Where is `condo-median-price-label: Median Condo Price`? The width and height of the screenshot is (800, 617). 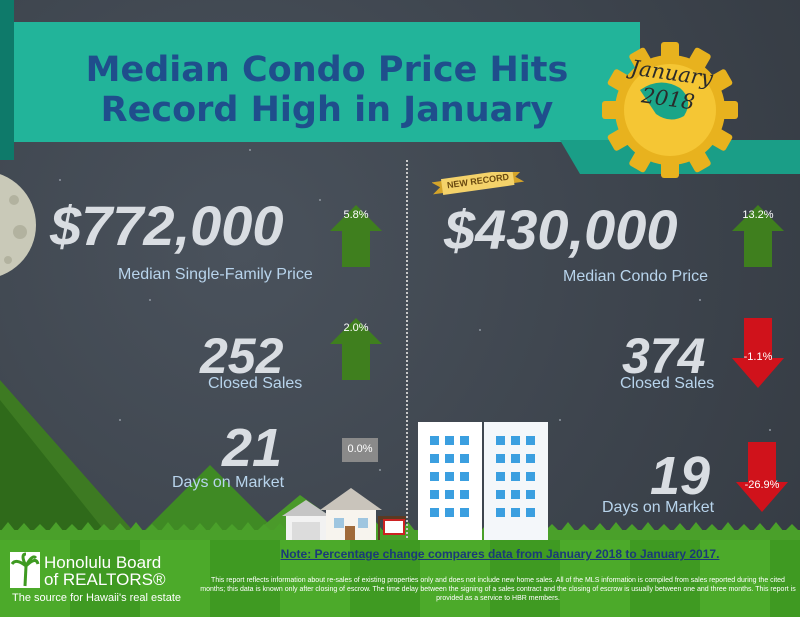 condo-median-price-label: Median Condo Price is located at coordinates (635, 276).